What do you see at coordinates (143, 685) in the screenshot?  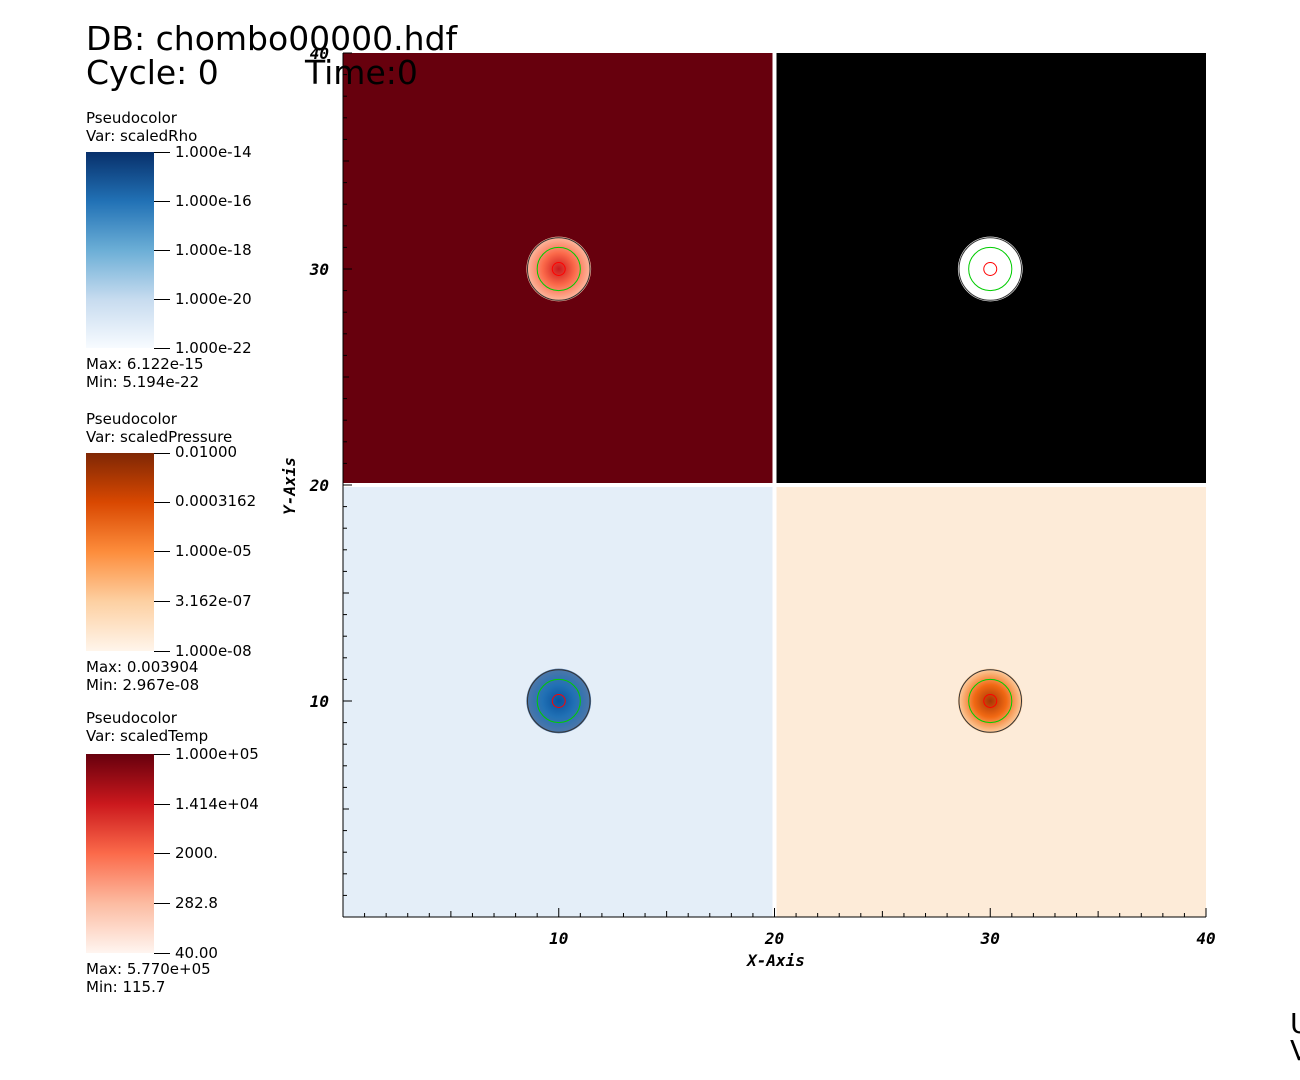 I see `legend-min: Min: 2.967e-08` at bounding box center [143, 685].